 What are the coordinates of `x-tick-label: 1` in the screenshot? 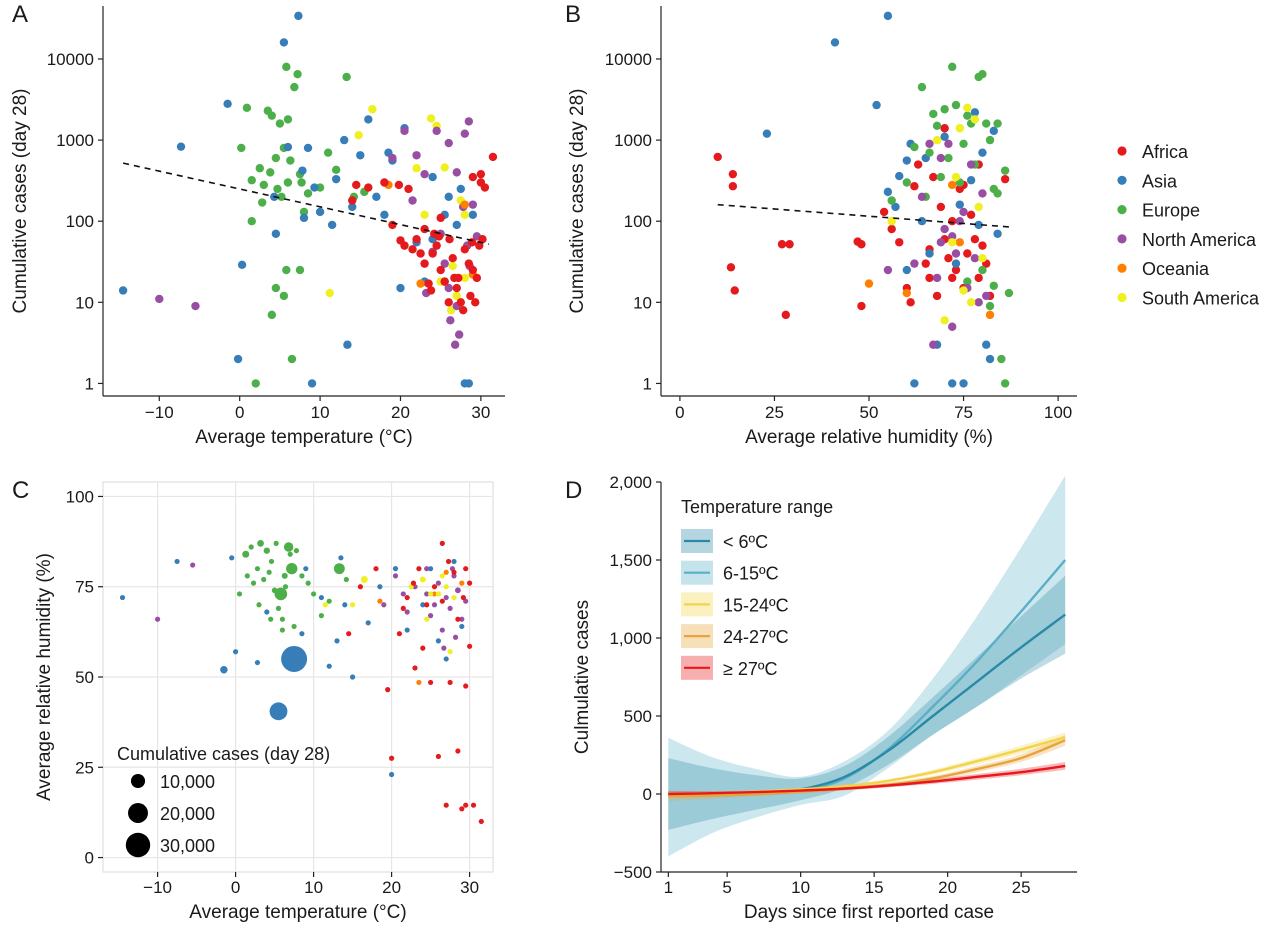 It's located at (668, 887).